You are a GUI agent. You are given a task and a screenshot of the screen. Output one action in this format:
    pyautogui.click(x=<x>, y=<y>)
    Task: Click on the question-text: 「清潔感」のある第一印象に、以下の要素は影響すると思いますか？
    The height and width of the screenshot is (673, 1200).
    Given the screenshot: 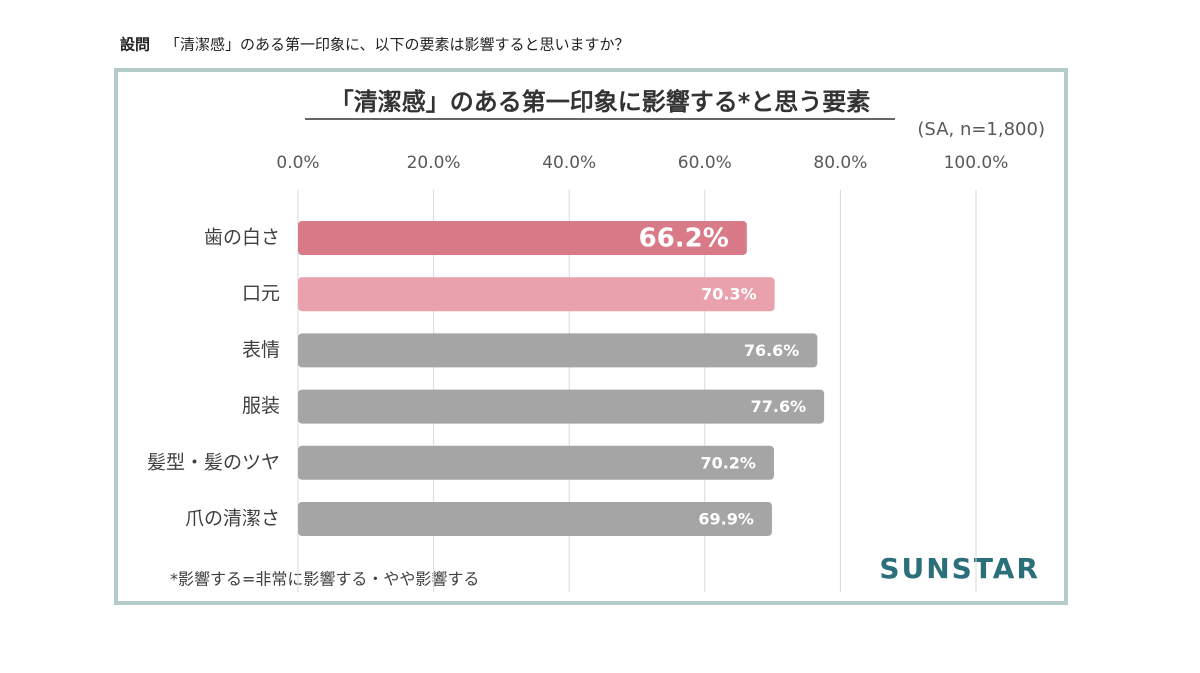 What is the action you would take?
    pyautogui.click(x=397, y=45)
    